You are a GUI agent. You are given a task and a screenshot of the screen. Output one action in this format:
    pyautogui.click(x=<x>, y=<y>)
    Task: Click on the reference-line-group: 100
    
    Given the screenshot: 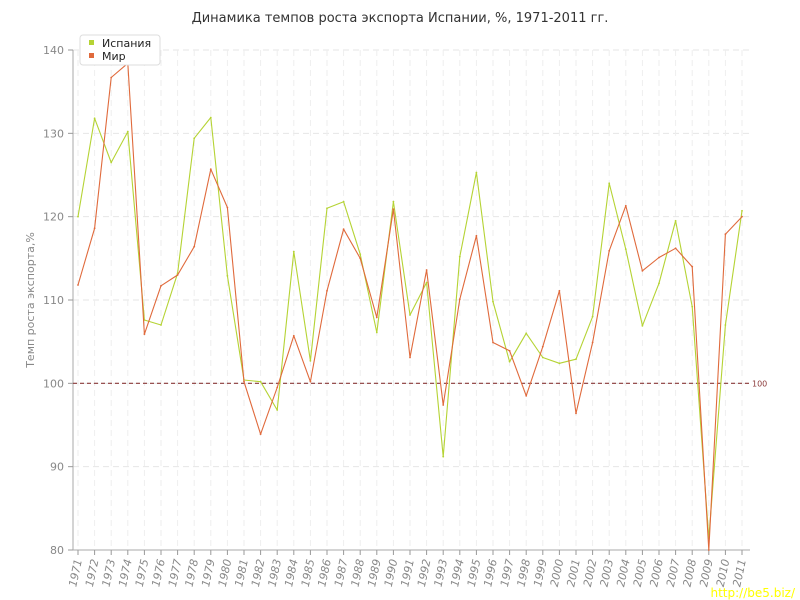 What is the action you would take?
    pyautogui.click(x=420, y=383)
    